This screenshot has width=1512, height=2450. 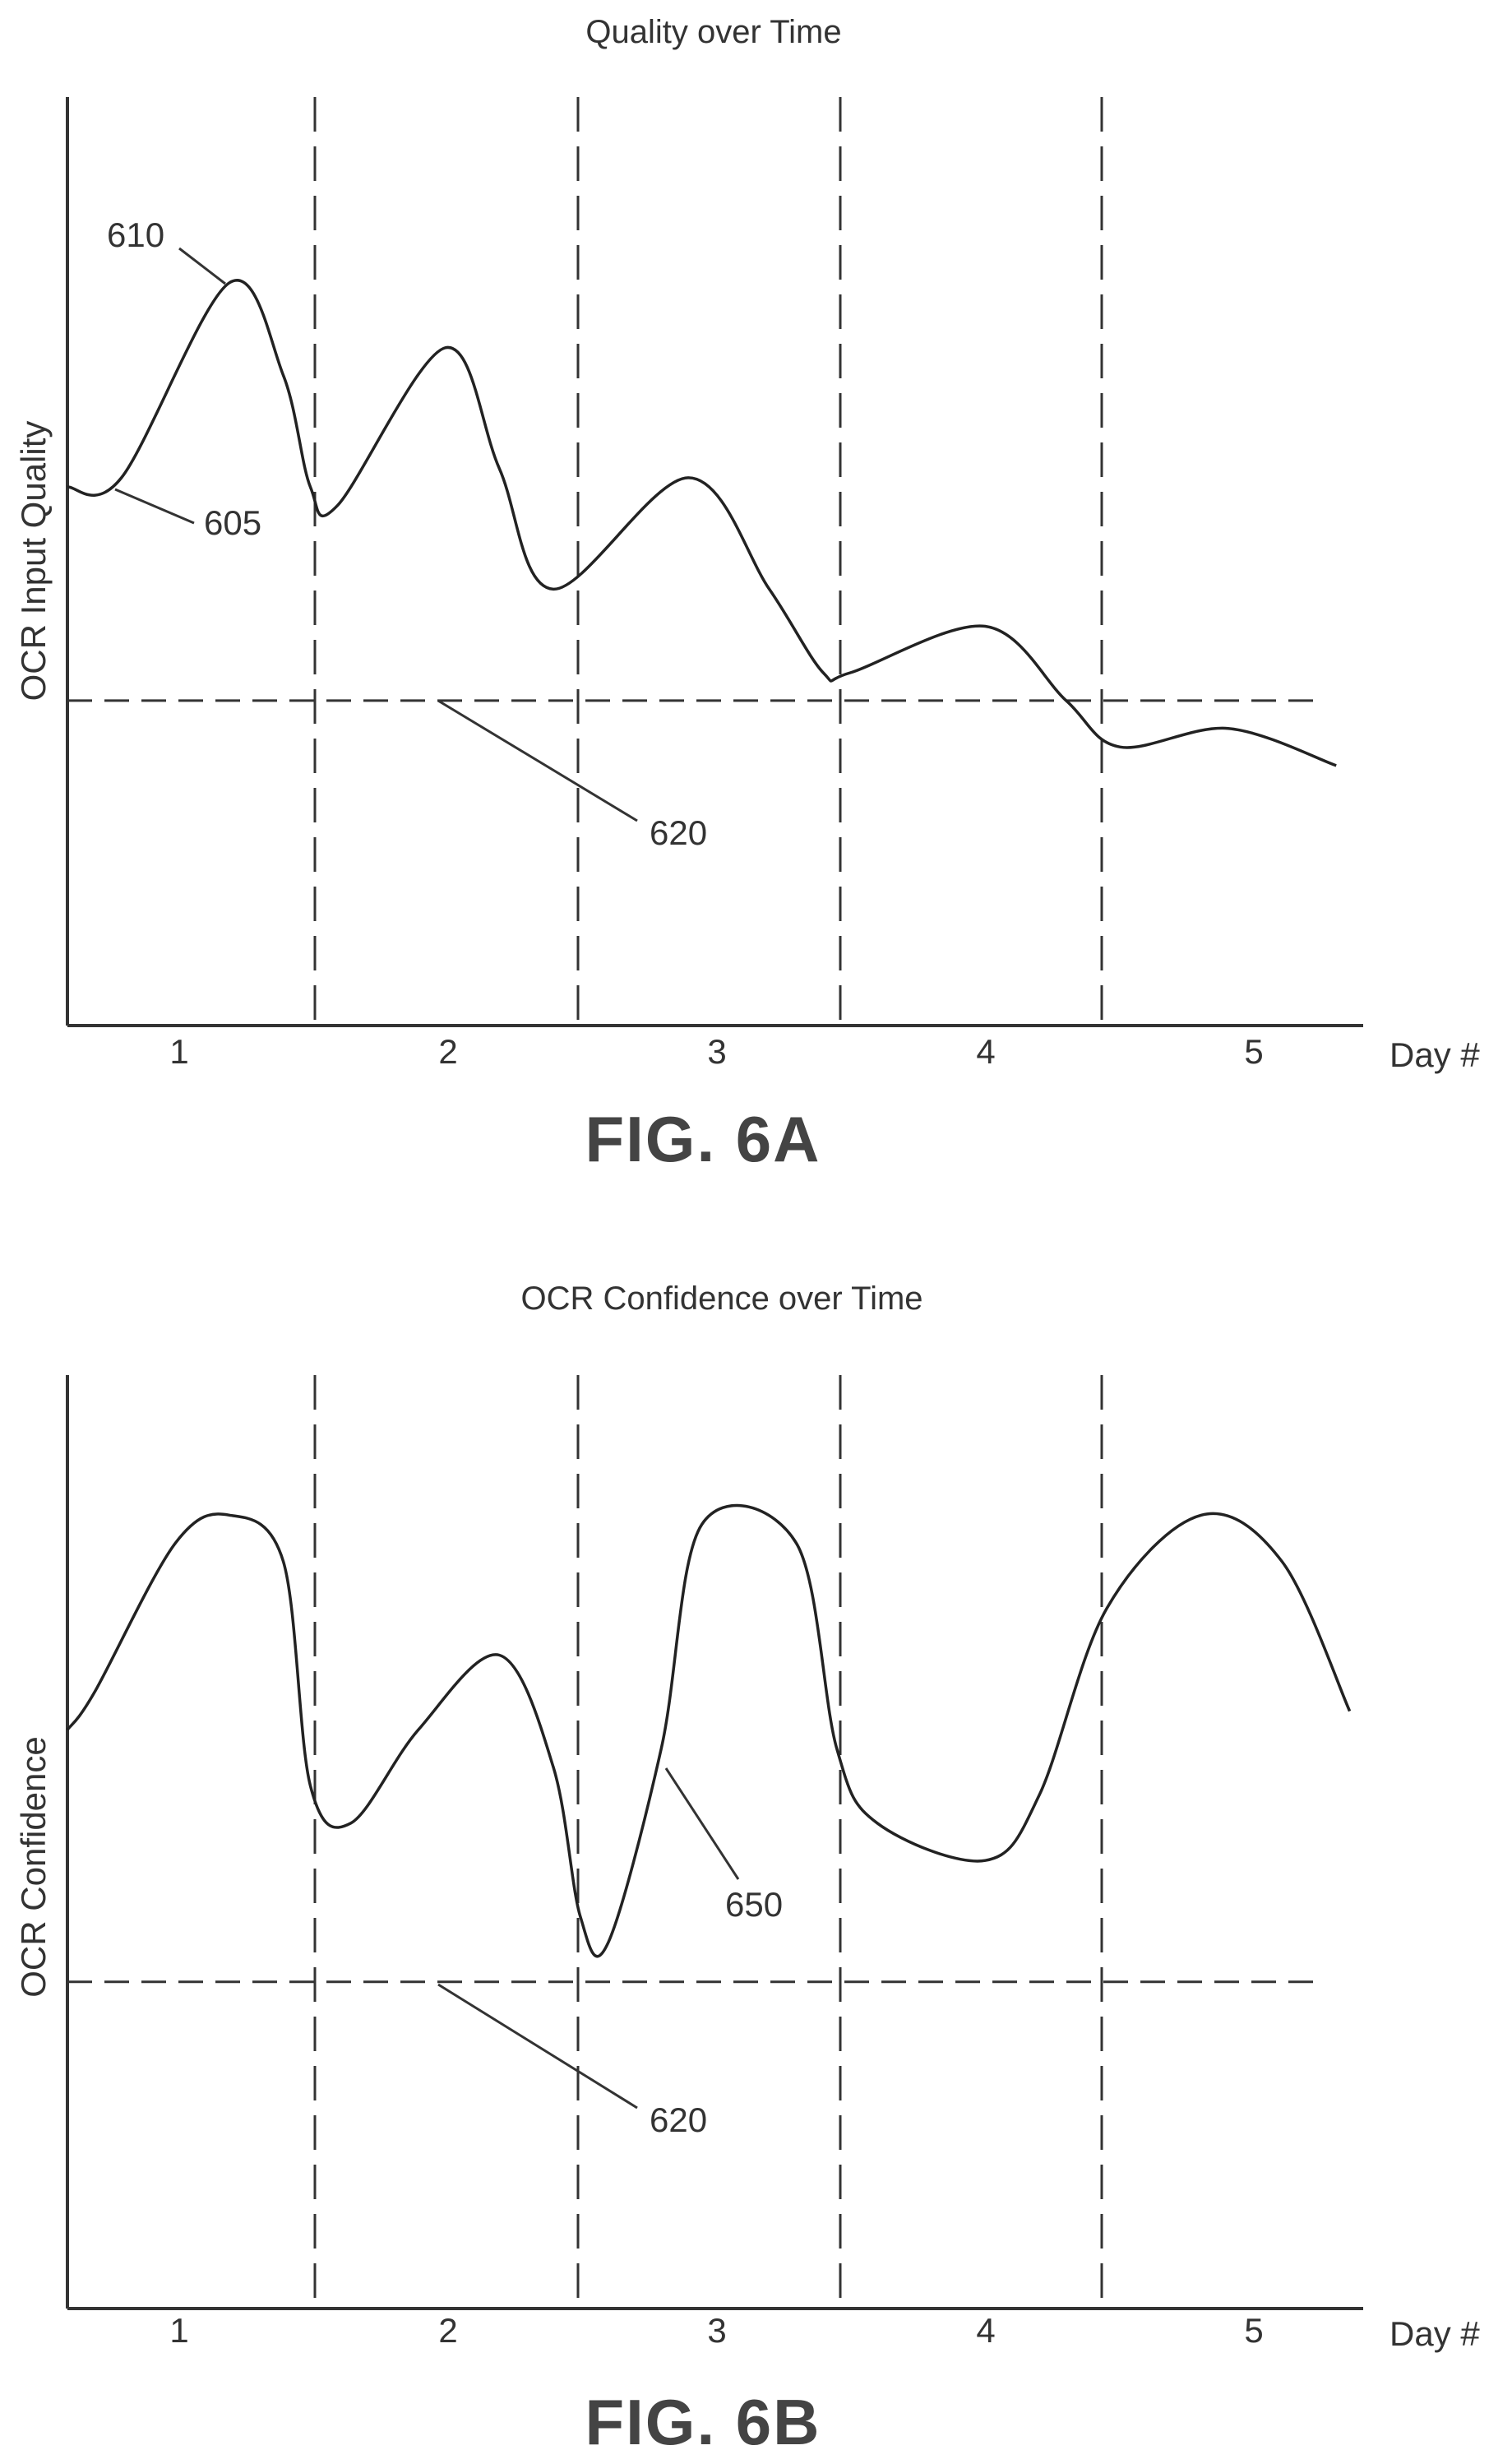 I want to click on chart-b-x-tick-5: 5, so click(x=1253, y=2330).